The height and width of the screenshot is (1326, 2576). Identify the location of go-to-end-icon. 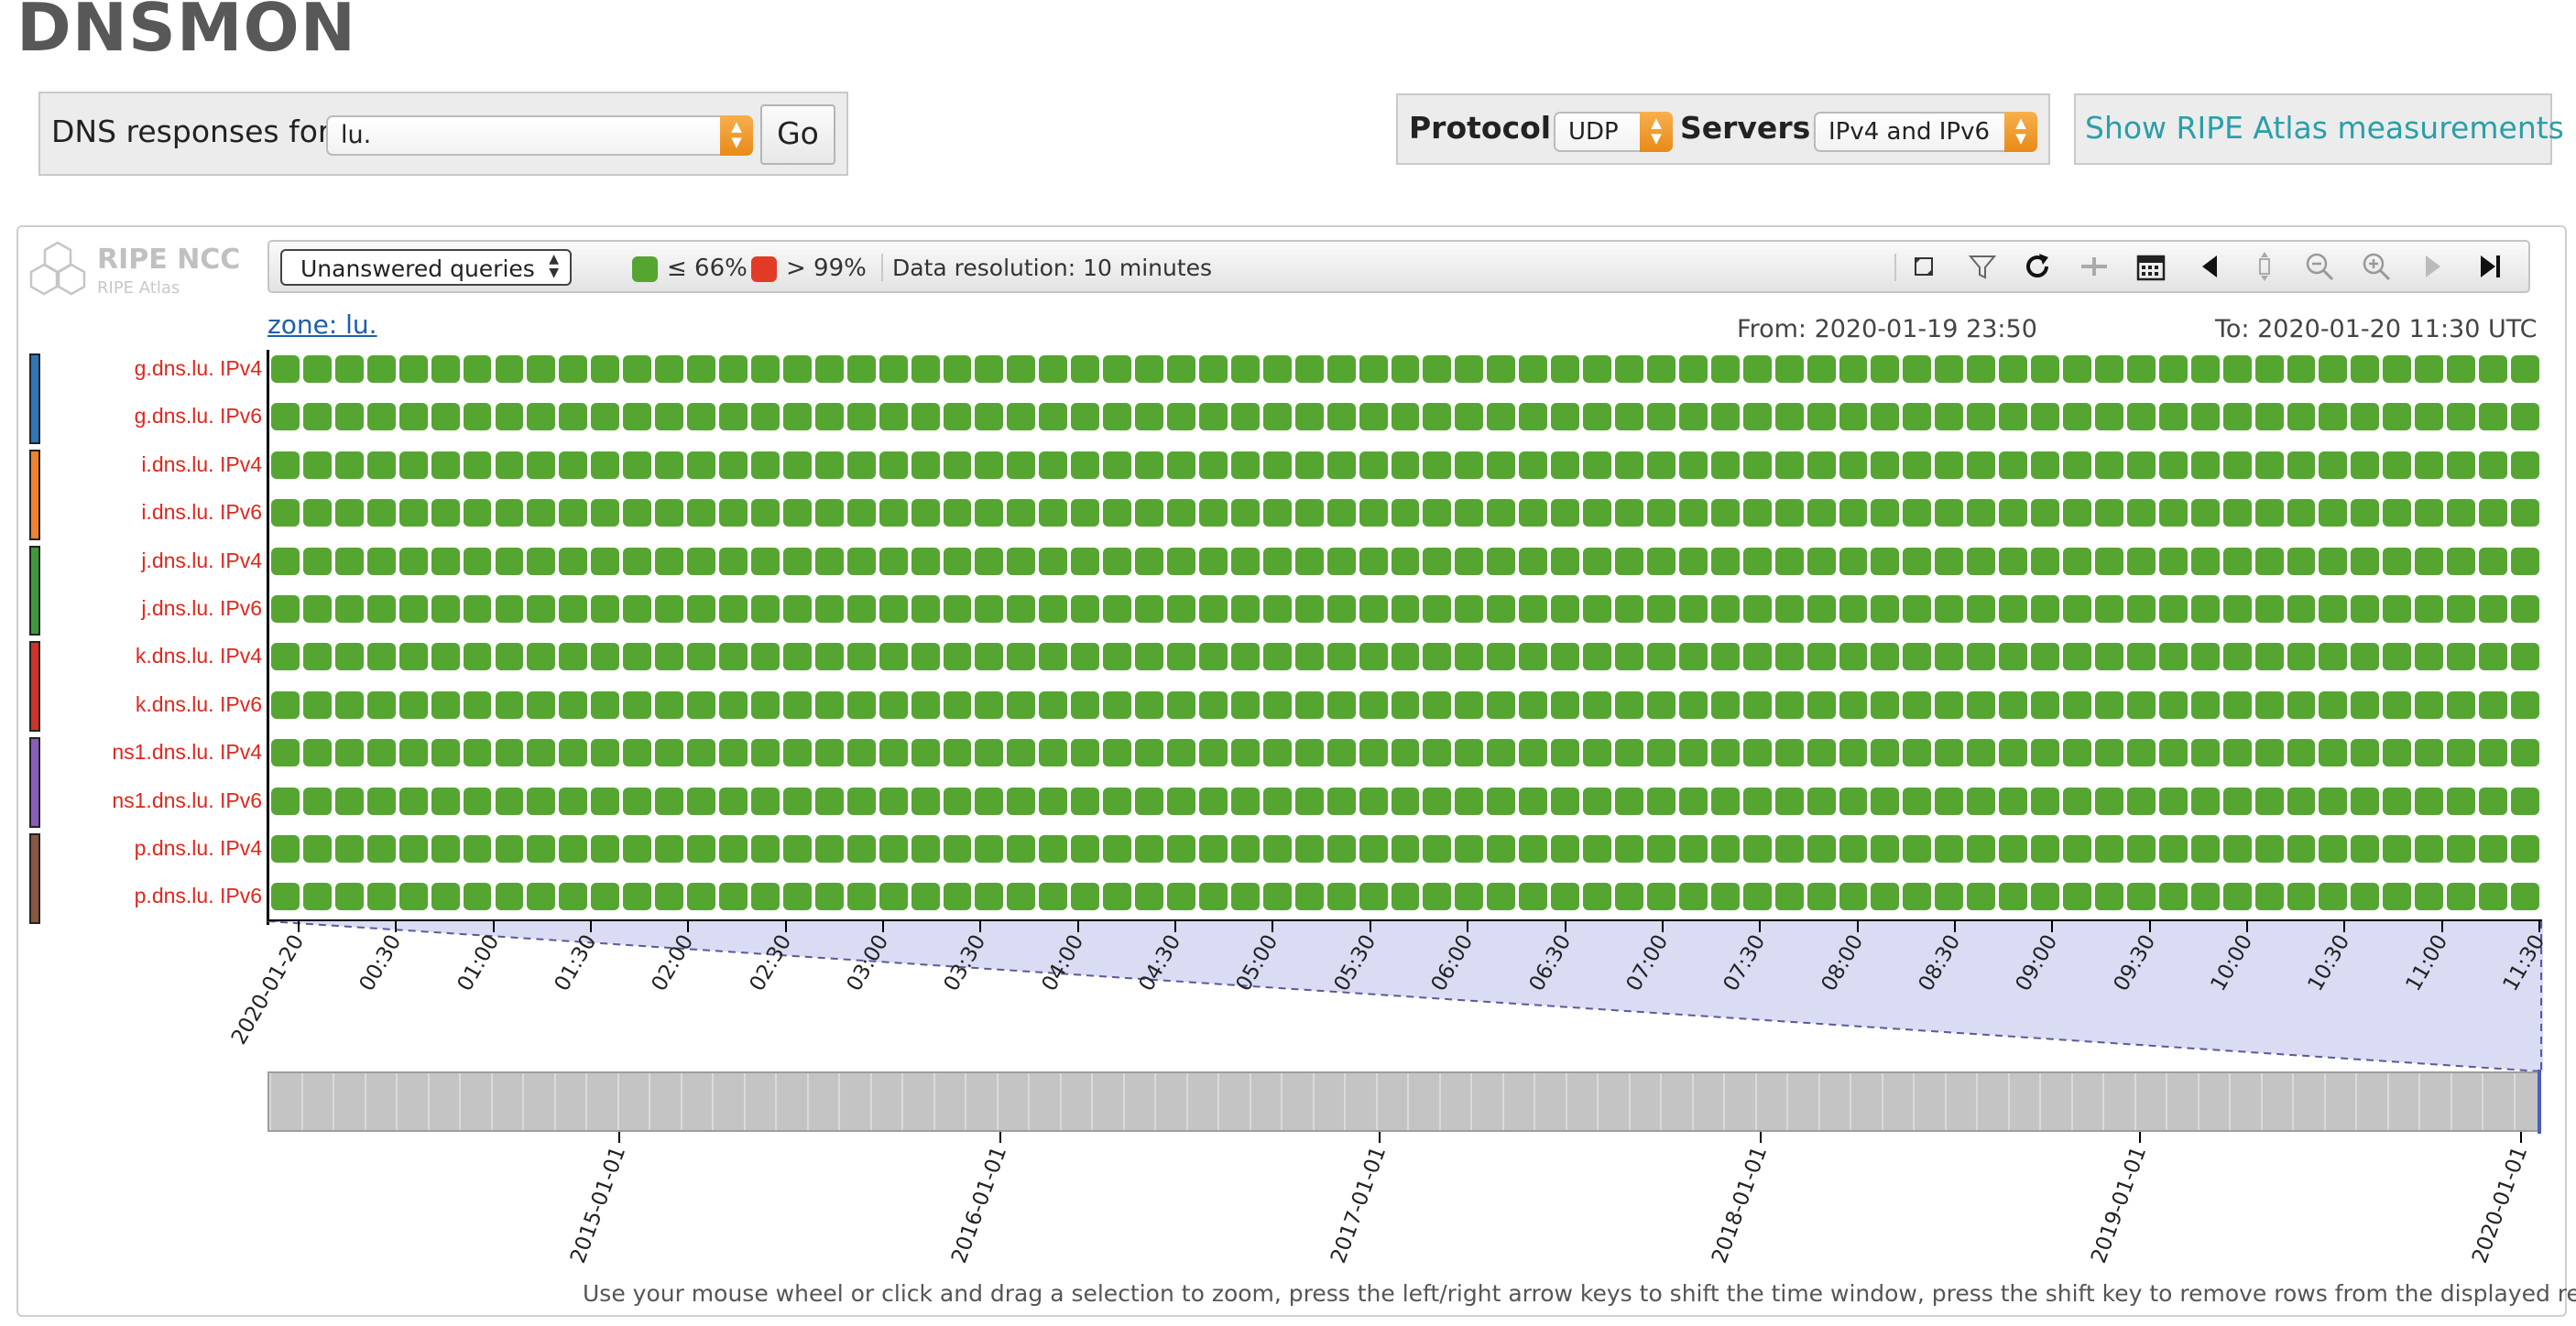
(2490, 266).